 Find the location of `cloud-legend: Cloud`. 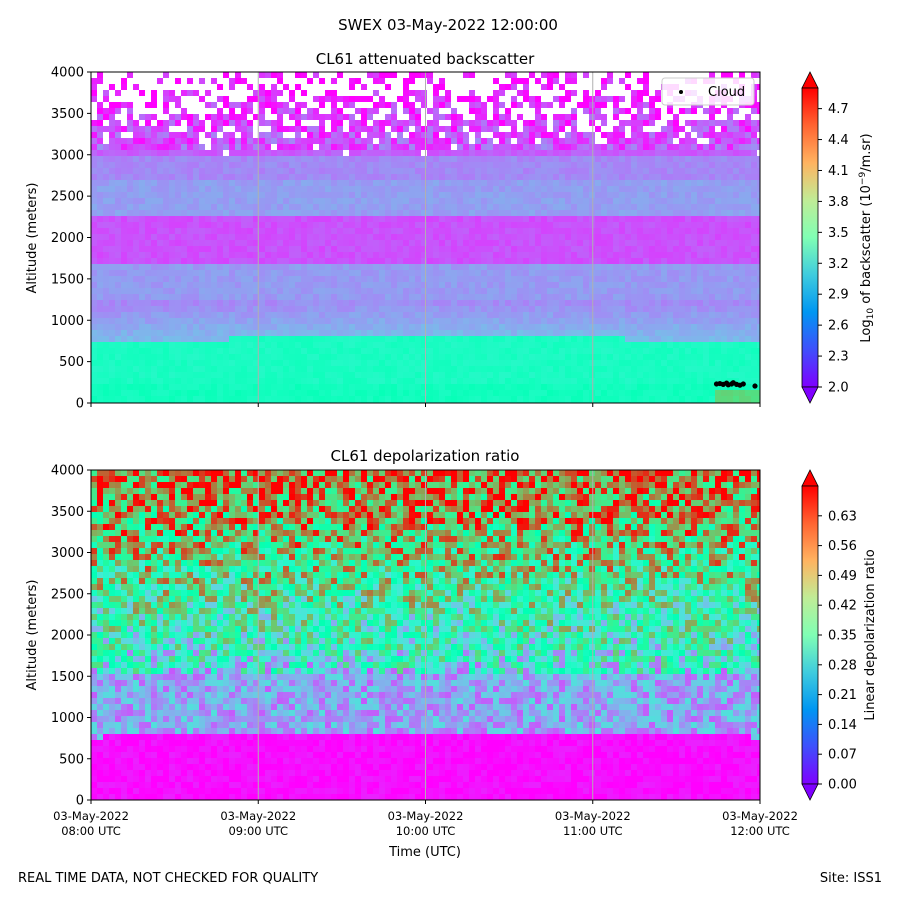

cloud-legend: Cloud is located at coordinates (708, 91).